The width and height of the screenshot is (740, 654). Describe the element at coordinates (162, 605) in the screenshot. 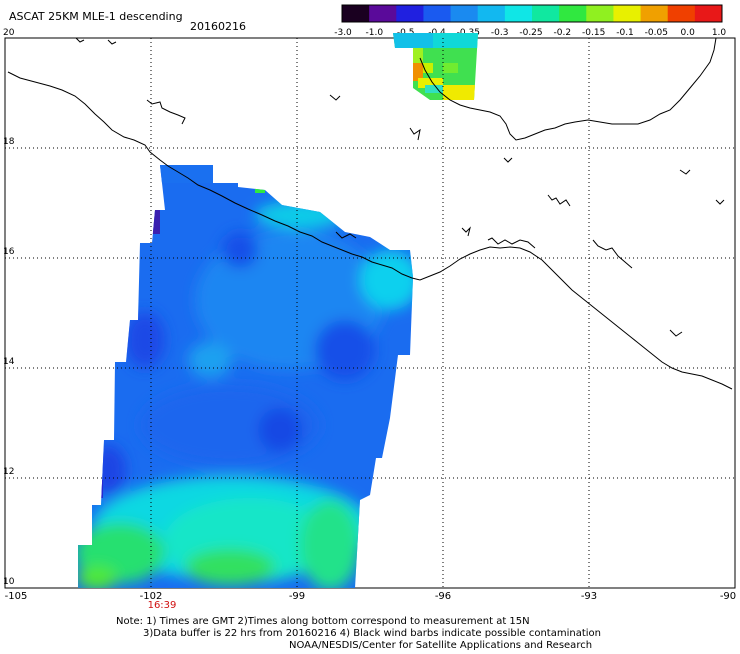

I see `pass-time-label: 16:39` at that location.